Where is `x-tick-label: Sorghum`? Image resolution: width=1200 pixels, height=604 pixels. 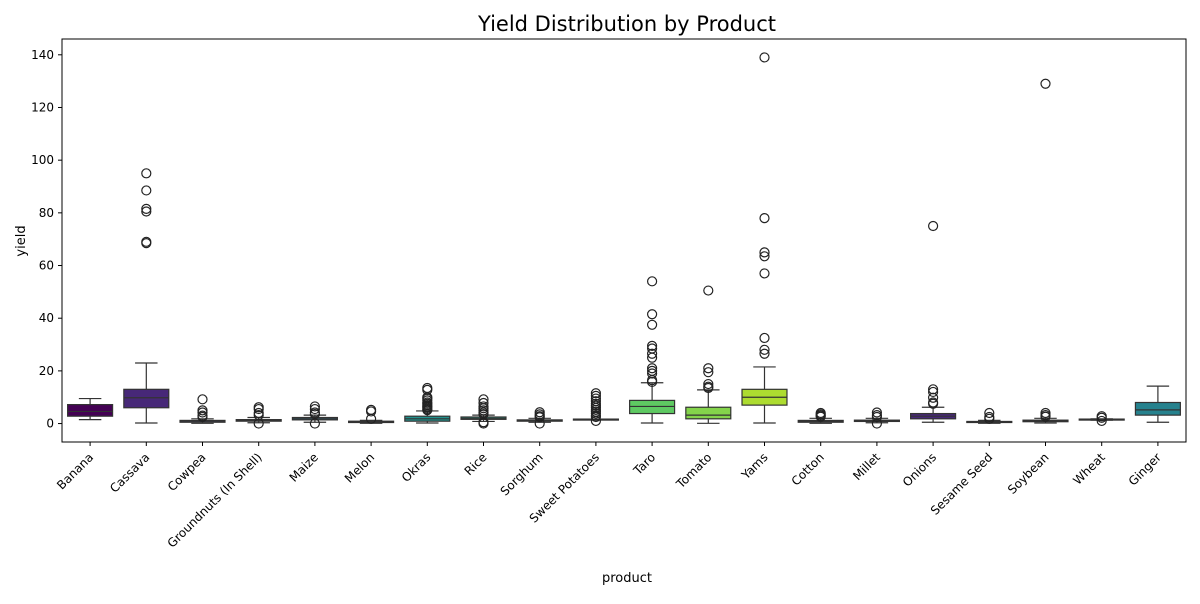
x-tick-label: Sorghum is located at coordinates (522, 474).